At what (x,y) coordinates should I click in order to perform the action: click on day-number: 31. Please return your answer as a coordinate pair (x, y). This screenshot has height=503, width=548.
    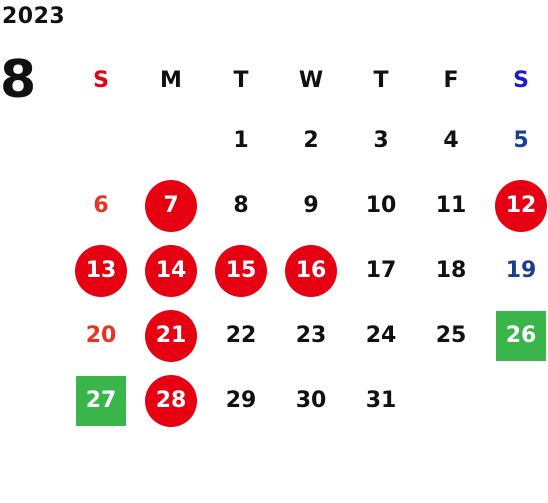
    Looking at the image, I should click on (381, 400).